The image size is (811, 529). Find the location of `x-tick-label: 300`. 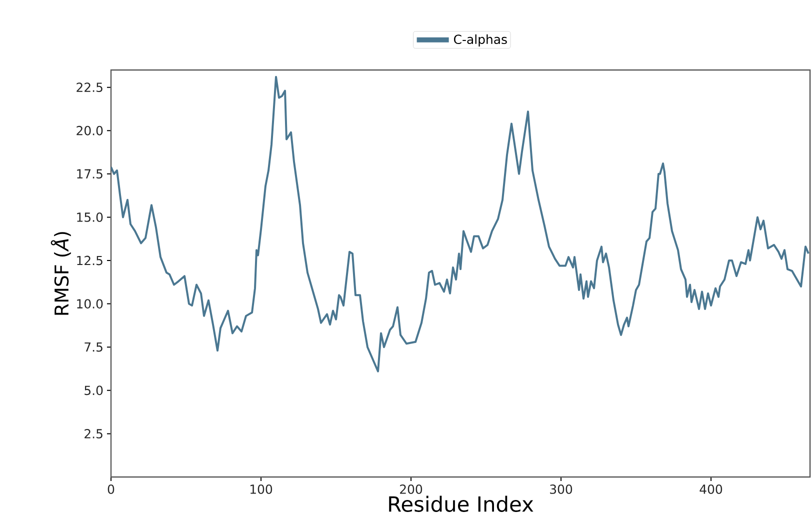

x-tick-label: 300 is located at coordinates (561, 489).